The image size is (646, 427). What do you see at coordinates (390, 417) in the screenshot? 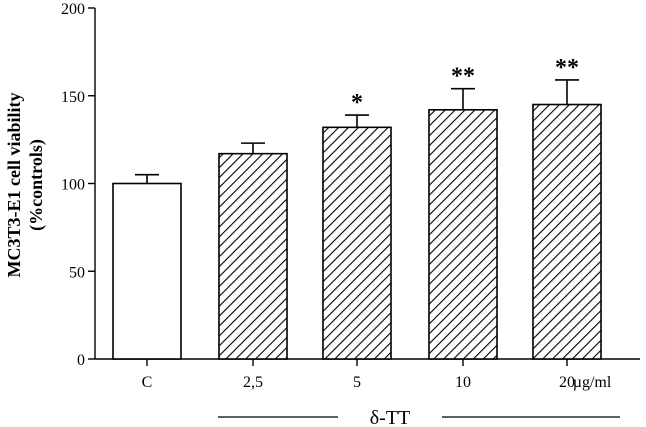
I see `group-label: δ-TT` at bounding box center [390, 417].